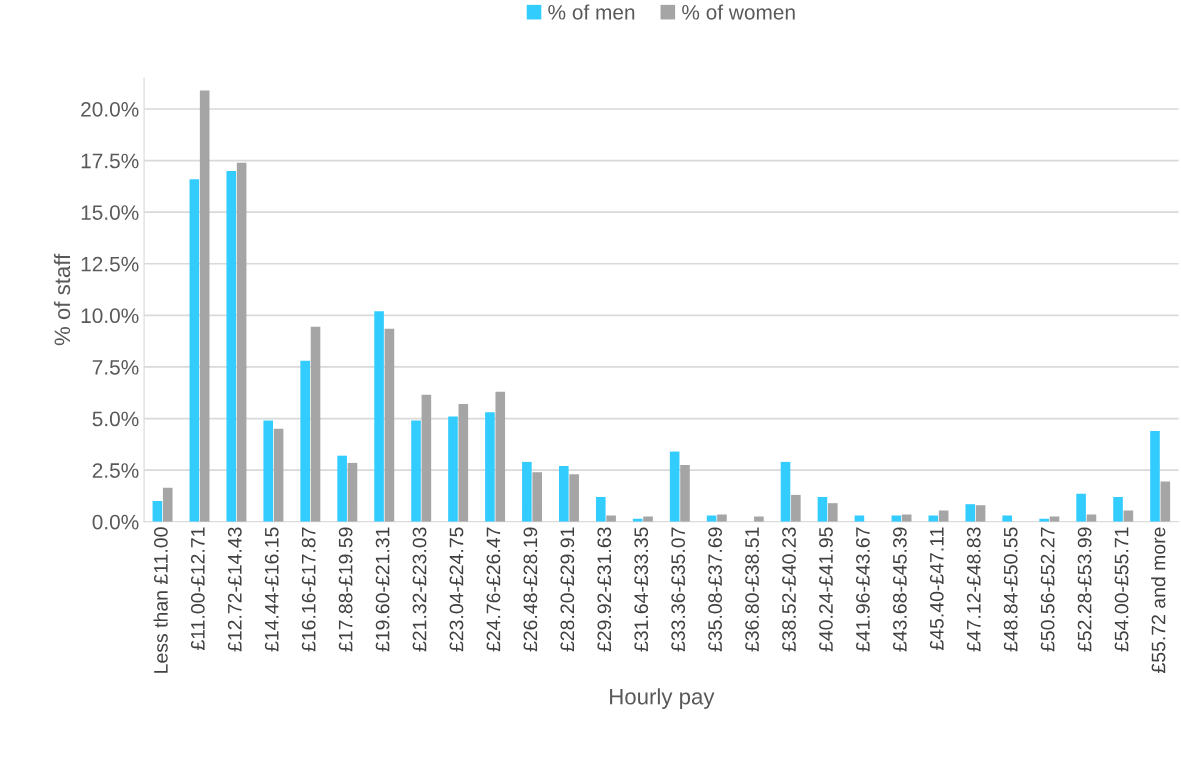  I want to click on x-tick-label: £52.28-£53.99, so click(1084, 589).